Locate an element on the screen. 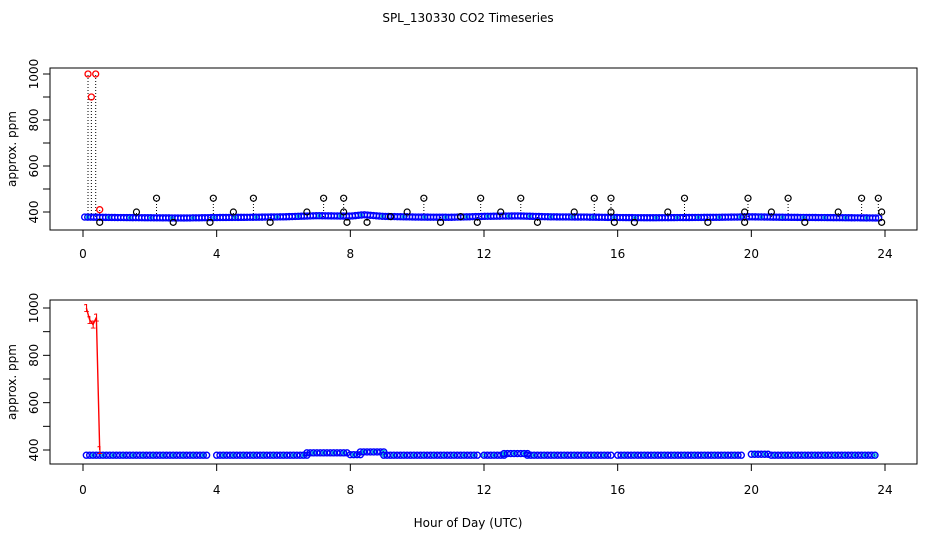 This screenshot has height=540, width=936. panel2-ylabel: approx. ppm is located at coordinates (12, 382).